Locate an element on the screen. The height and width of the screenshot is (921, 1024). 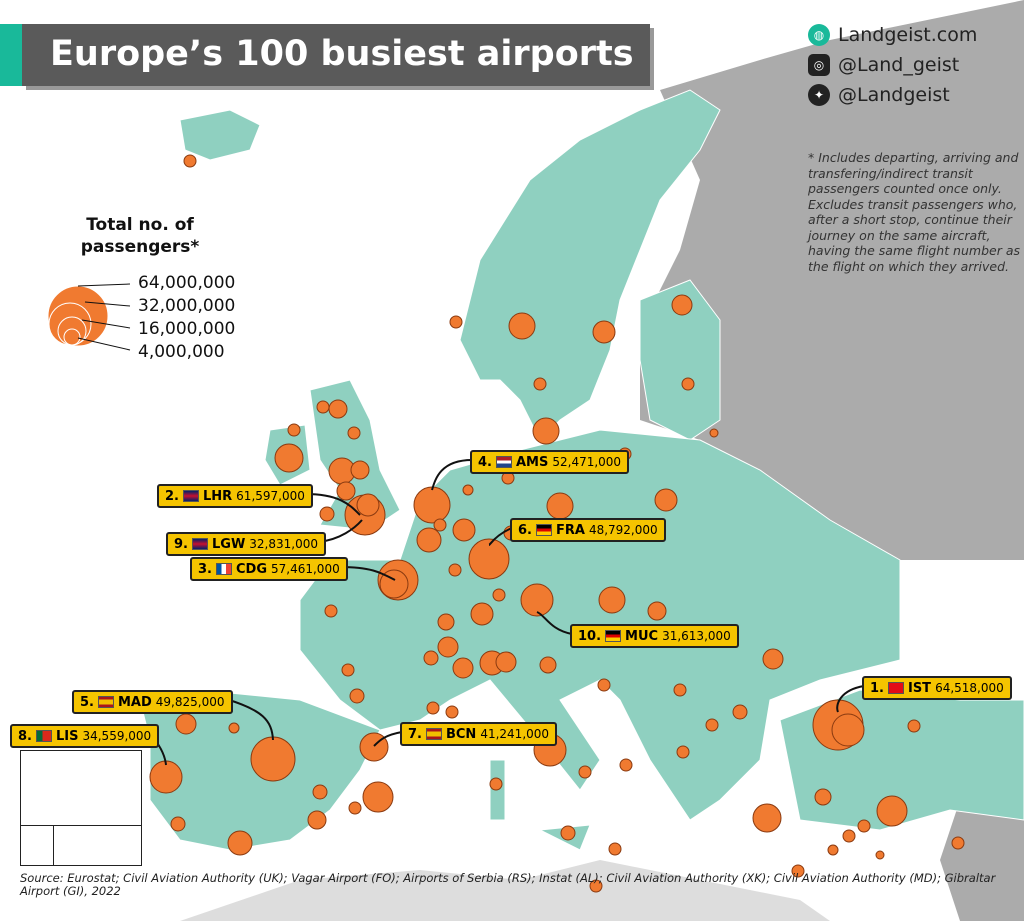
page-title: Europe’s 100 busiest airports is located at coordinates (342, 54).